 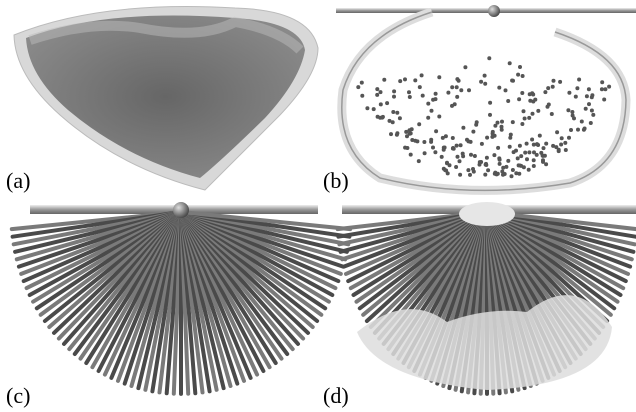 What do you see at coordinates (494, 11) in the screenshot?
I see `ball` at bounding box center [494, 11].